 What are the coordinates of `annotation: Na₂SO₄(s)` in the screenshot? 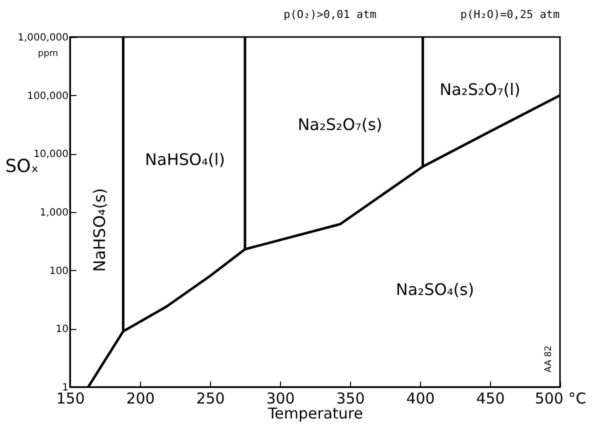 It's located at (435, 289).